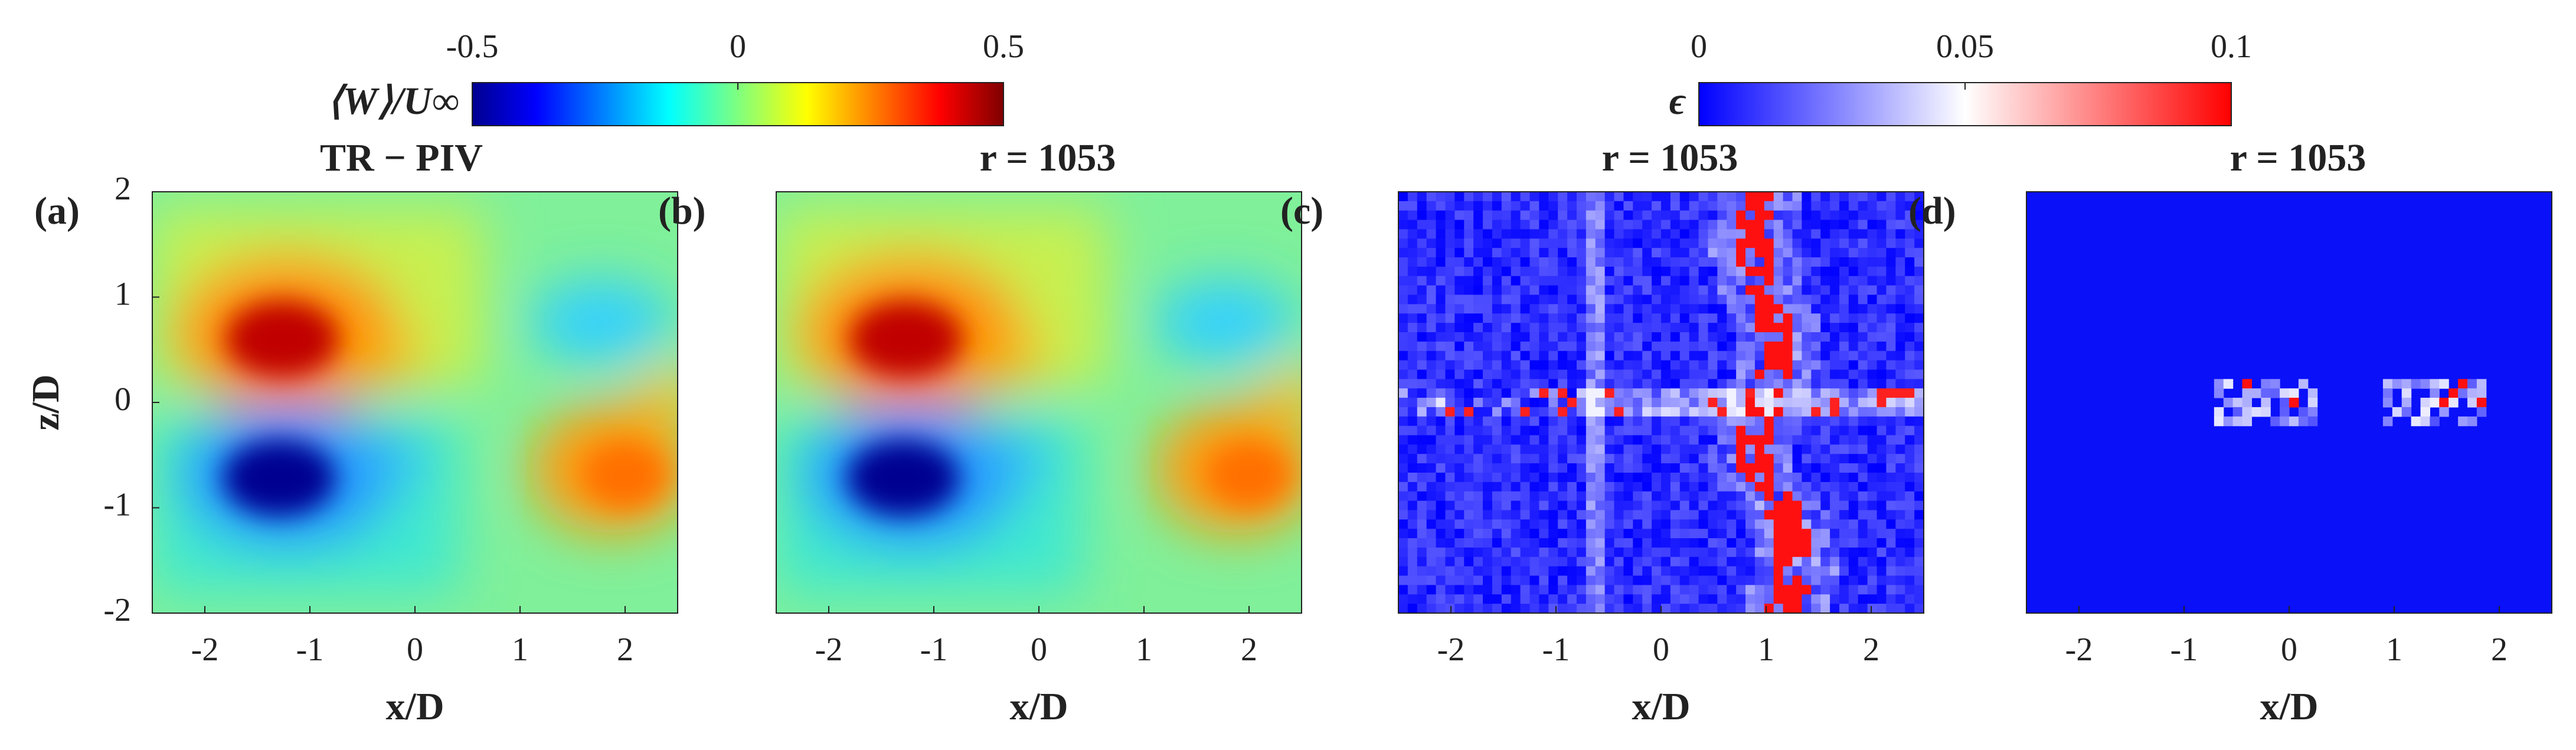 The height and width of the screenshot is (750, 2576). What do you see at coordinates (1556, 650) in the screenshot?
I see `x-tick-label: -1` at bounding box center [1556, 650].